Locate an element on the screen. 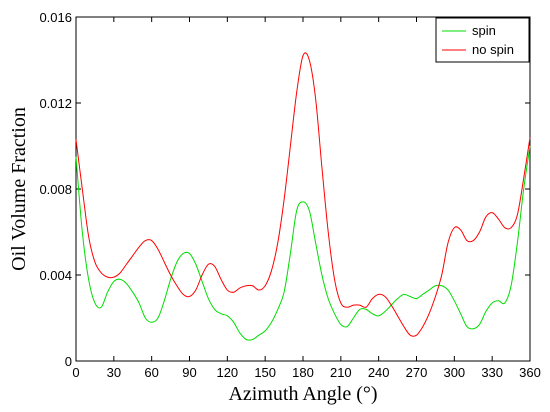  legend: spin no spin is located at coordinates (482, 40).